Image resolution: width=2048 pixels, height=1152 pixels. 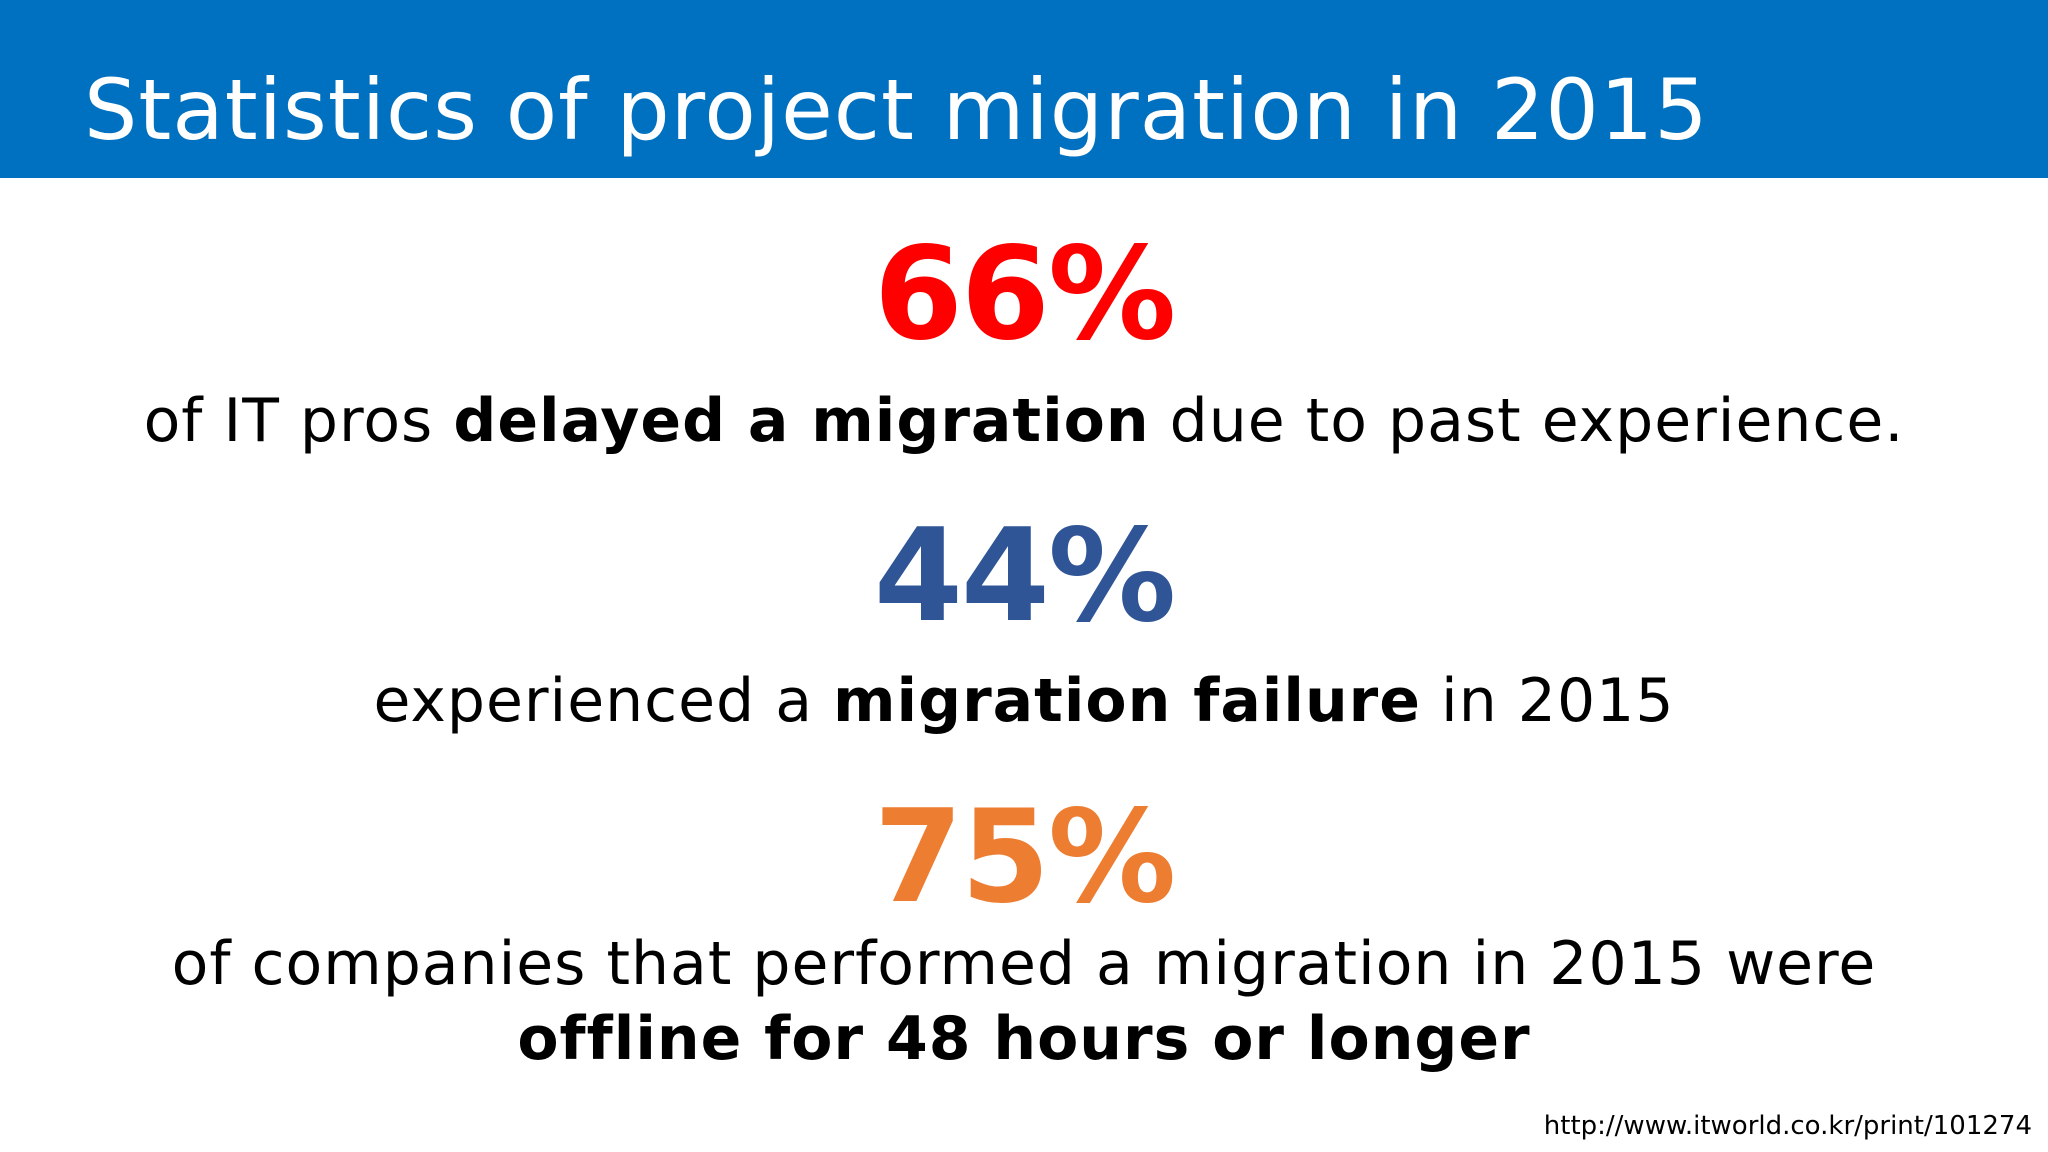 I want to click on stat-description-1-pre: of IT pros, so click(x=298, y=421).